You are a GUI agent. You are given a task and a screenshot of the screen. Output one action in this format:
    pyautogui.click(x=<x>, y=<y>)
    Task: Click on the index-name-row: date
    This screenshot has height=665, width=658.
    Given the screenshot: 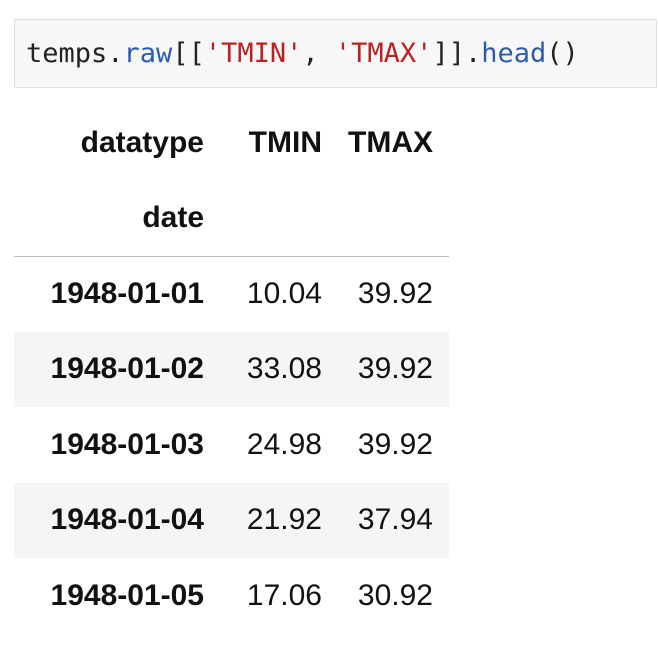 What is the action you would take?
    pyautogui.click(x=231, y=218)
    